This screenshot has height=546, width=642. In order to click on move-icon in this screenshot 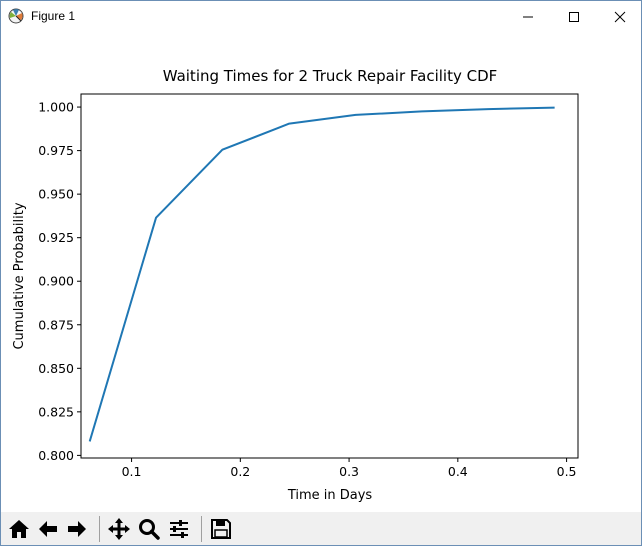, I will do `click(119, 529)`.